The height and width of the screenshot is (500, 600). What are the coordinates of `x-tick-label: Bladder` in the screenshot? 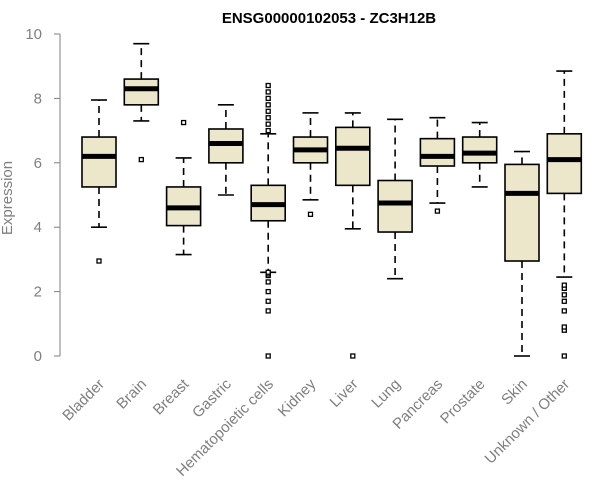 It's located at (83, 400).